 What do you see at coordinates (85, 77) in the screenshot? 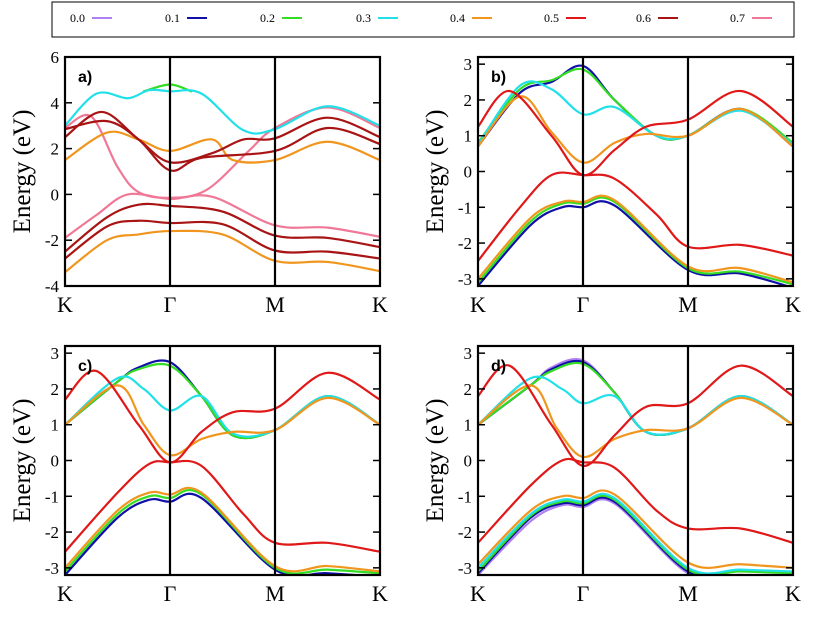
I see `panel-label: a)` at bounding box center [85, 77].